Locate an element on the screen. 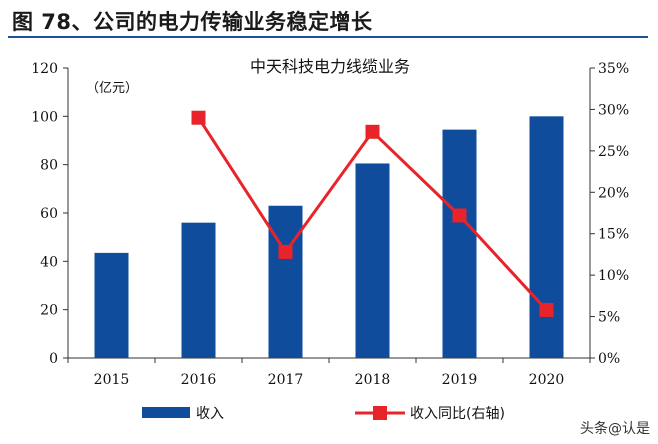 Image resolution: width=658 pixels, height=444 pixels. legend-swatch-revenue is located at coordinates (166, 412).